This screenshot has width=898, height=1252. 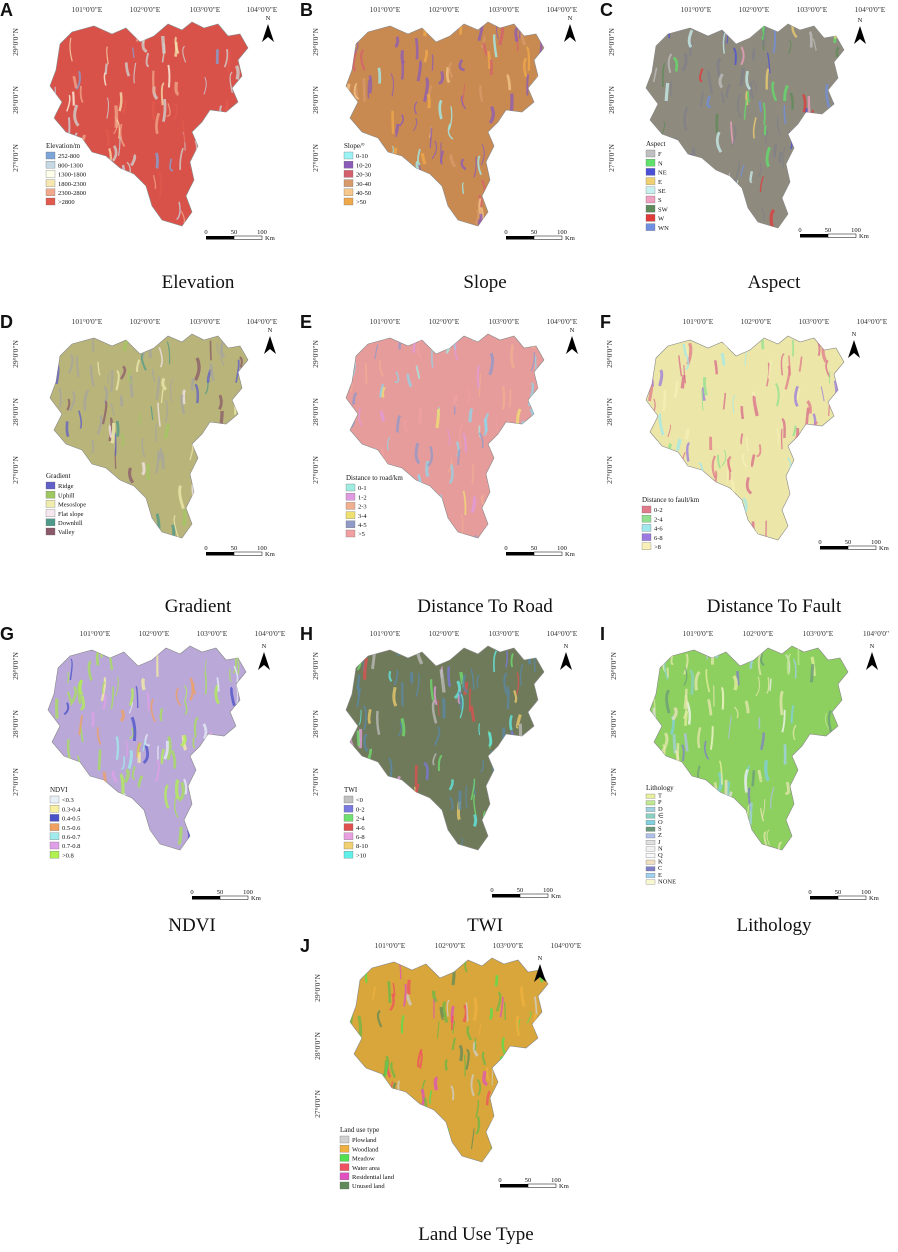 What do you see at coordinates (70, 523) in the screenshot?
I see `legend-label: Downhill` at bounding box center [70, 523].